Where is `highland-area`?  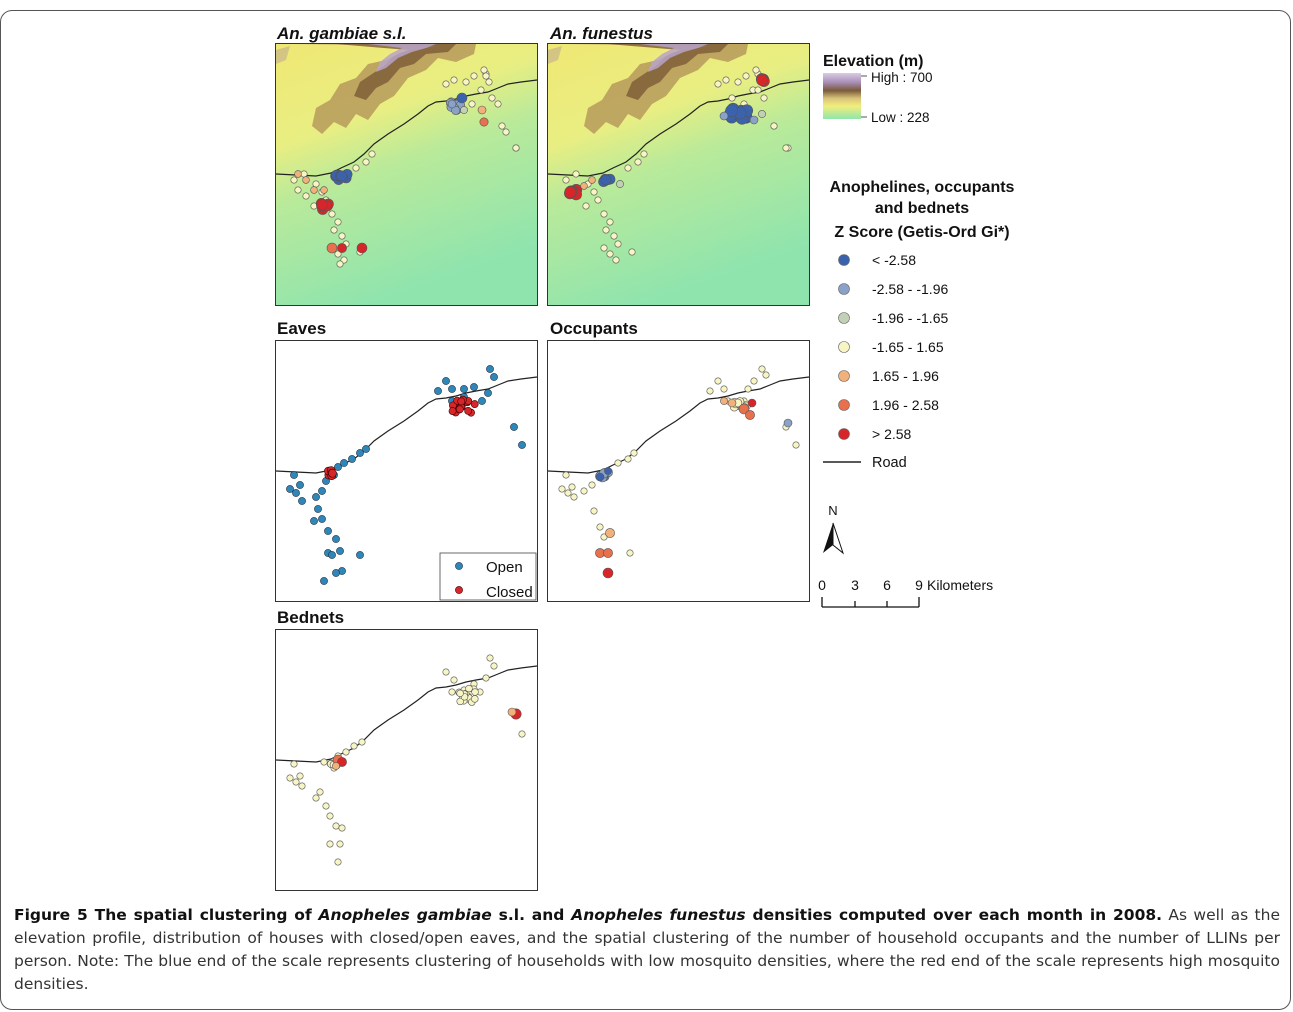
highland-area is located at coordinates (386, 89).